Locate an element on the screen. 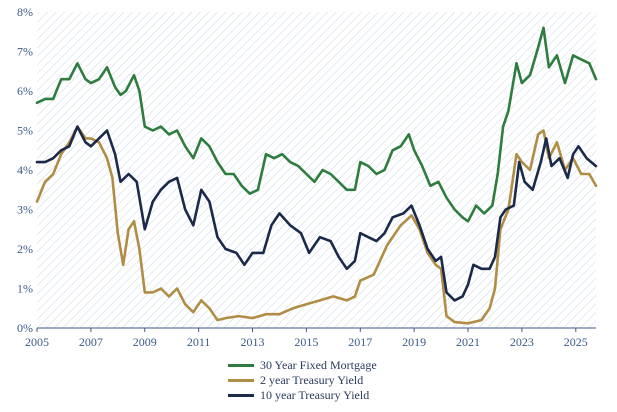 This screenshot has height=412, width=617. y-tick-label: 4% is located at coordinates (25, 170).